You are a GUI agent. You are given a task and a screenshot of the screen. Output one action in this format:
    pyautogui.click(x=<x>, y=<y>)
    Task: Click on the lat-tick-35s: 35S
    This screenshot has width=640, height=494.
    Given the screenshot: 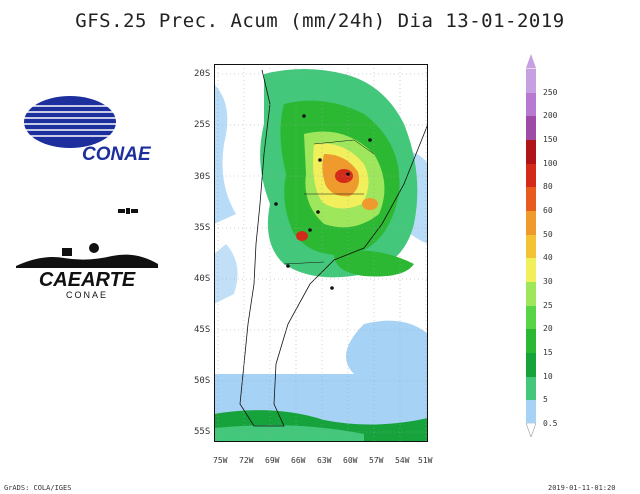 What is the action you would take?
    pyautogui.click(x=202, y=228)
    